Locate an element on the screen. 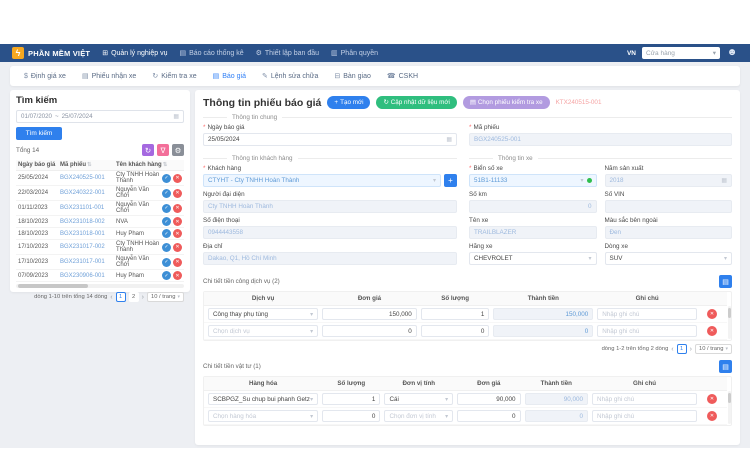 Image resolution: width=750 pixels, height=455 pixels. part-qty-input: 0 is located at coordinates (351, 416).